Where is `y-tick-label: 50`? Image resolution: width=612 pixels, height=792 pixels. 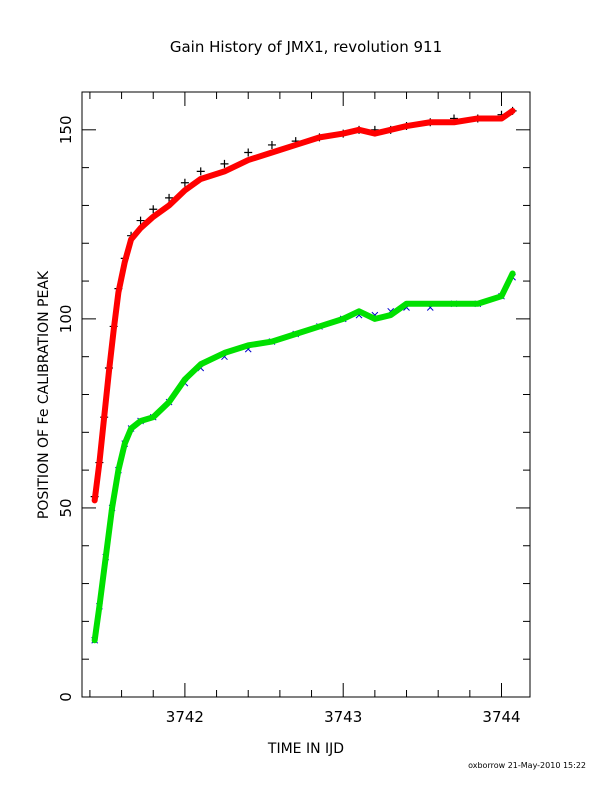
y-tick-label: 50 is located at coordinates (66, 507).